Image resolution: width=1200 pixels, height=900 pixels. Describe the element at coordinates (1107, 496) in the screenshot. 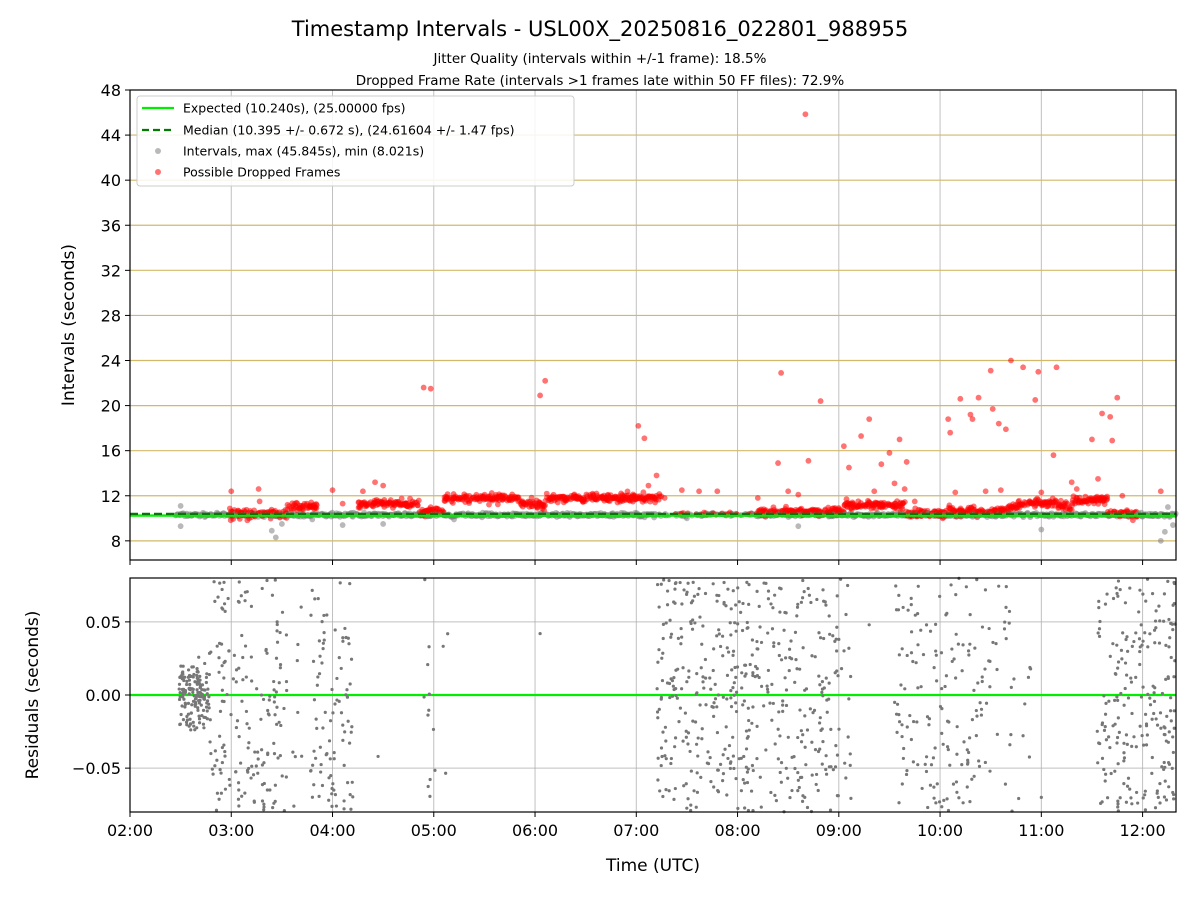

I see `dropped-frame-point` at that location.